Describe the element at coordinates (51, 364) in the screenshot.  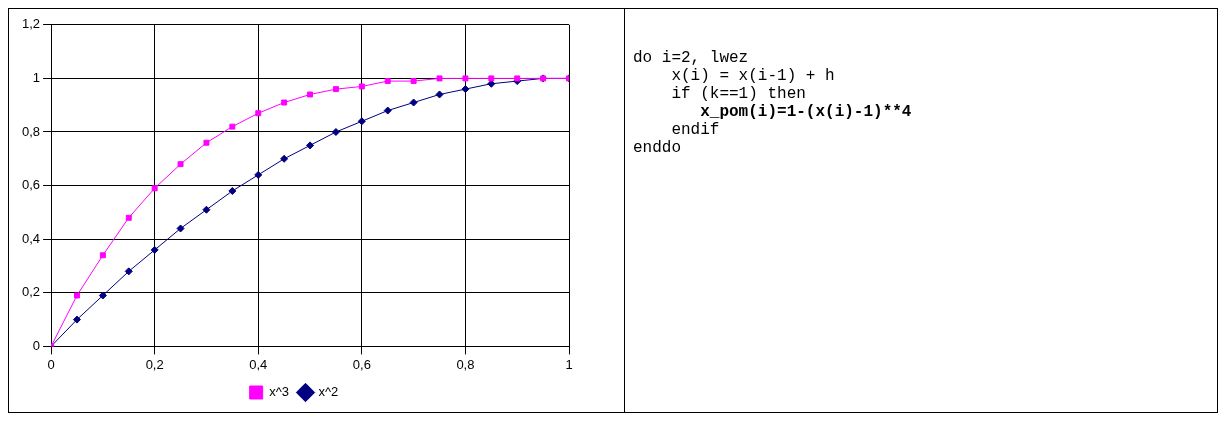
I see `x-tick-label: 0` at that location.